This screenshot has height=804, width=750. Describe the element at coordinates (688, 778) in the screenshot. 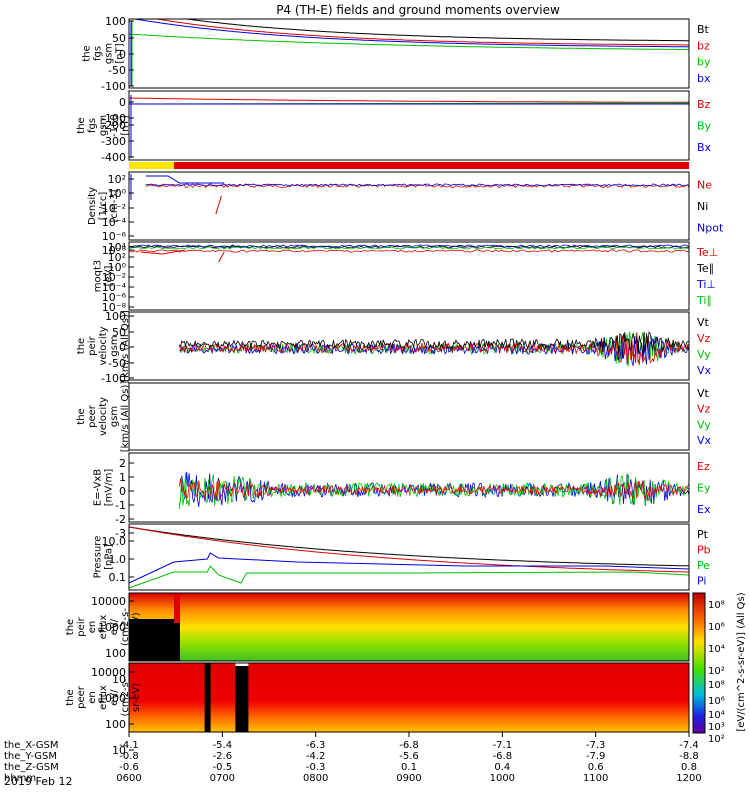

I see `x-tick-label: 1200` at that location.